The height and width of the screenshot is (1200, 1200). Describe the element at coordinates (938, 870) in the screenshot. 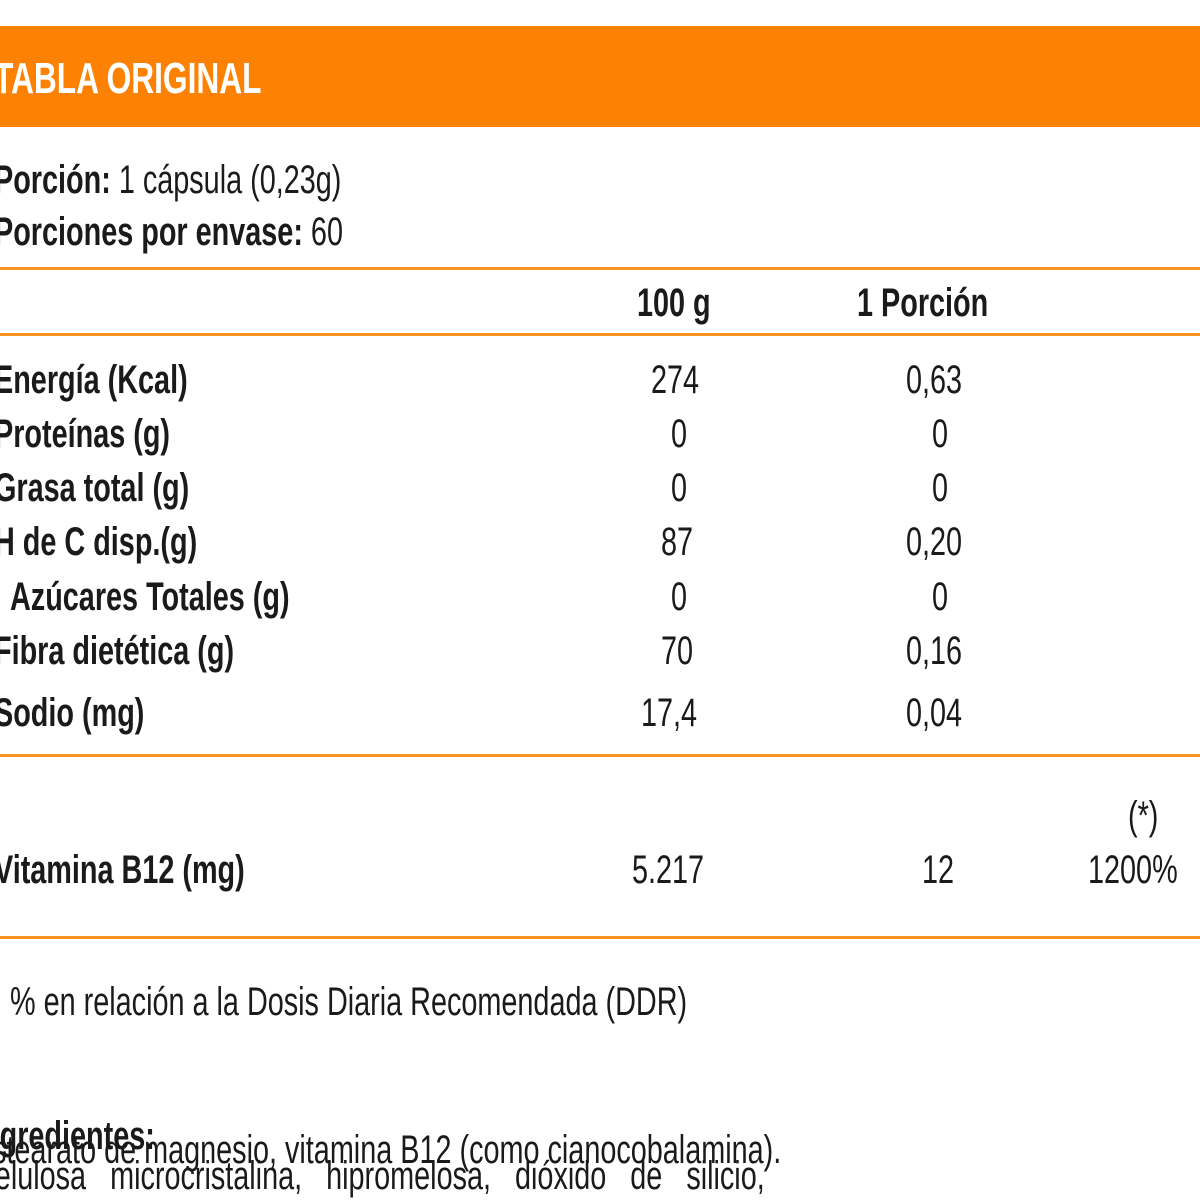

I see `vitamin-perportion: 12` at that location.